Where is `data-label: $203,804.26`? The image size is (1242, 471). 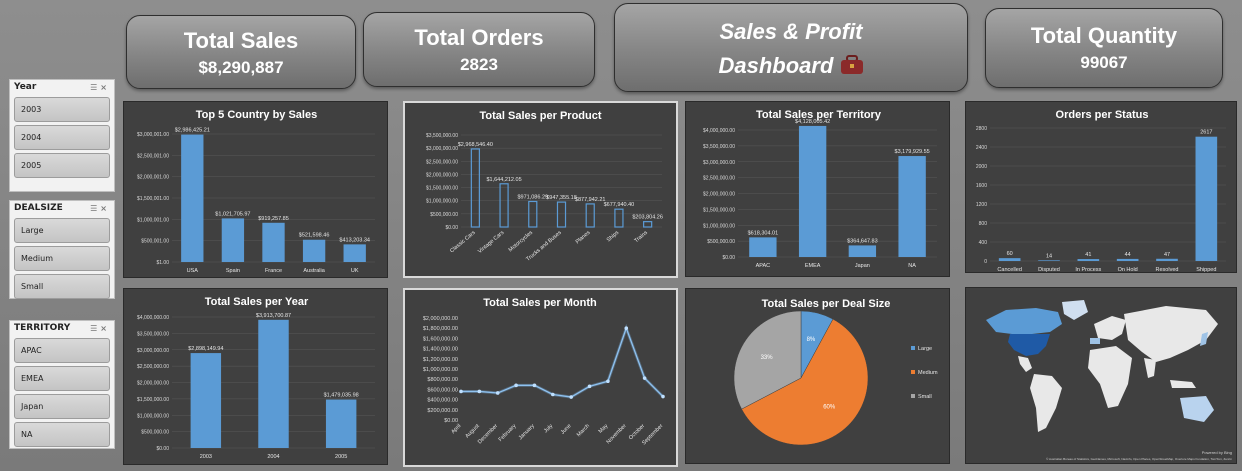
data-label: $203,804.26 is located at coordinates (647, 218).